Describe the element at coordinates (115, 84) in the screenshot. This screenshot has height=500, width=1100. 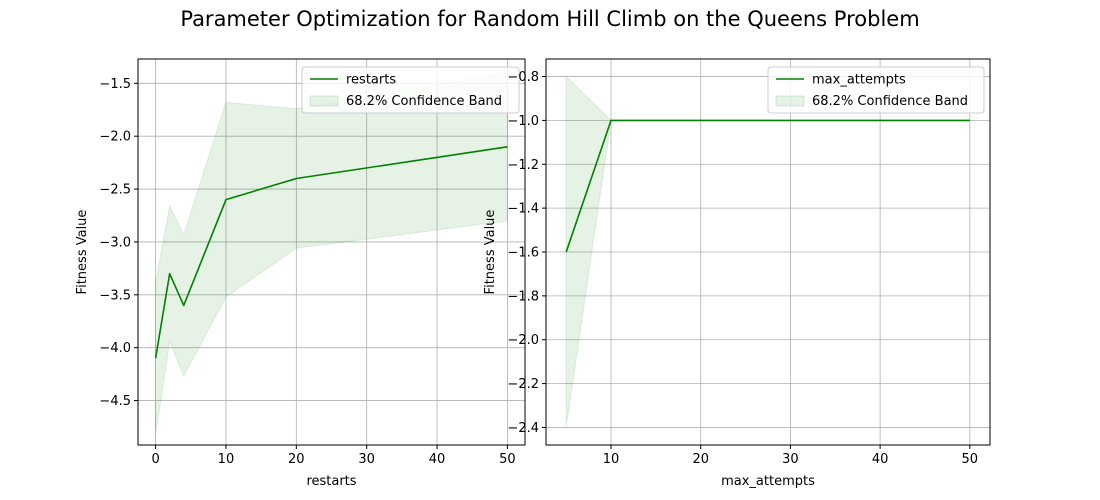
I see `y-tick-label: −1.5` at that location.